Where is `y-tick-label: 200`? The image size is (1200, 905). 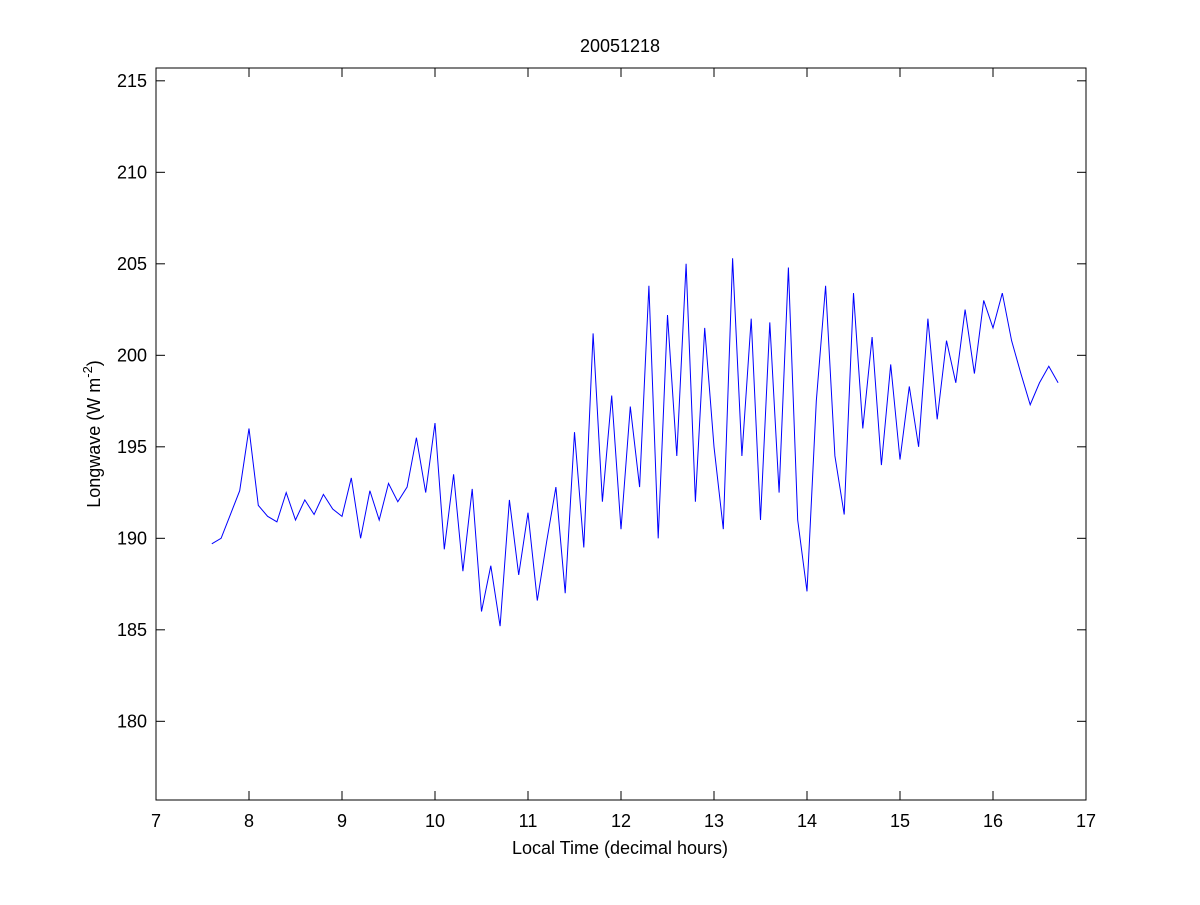
y-tick-label: 200 is located at coordinates (132, 355).